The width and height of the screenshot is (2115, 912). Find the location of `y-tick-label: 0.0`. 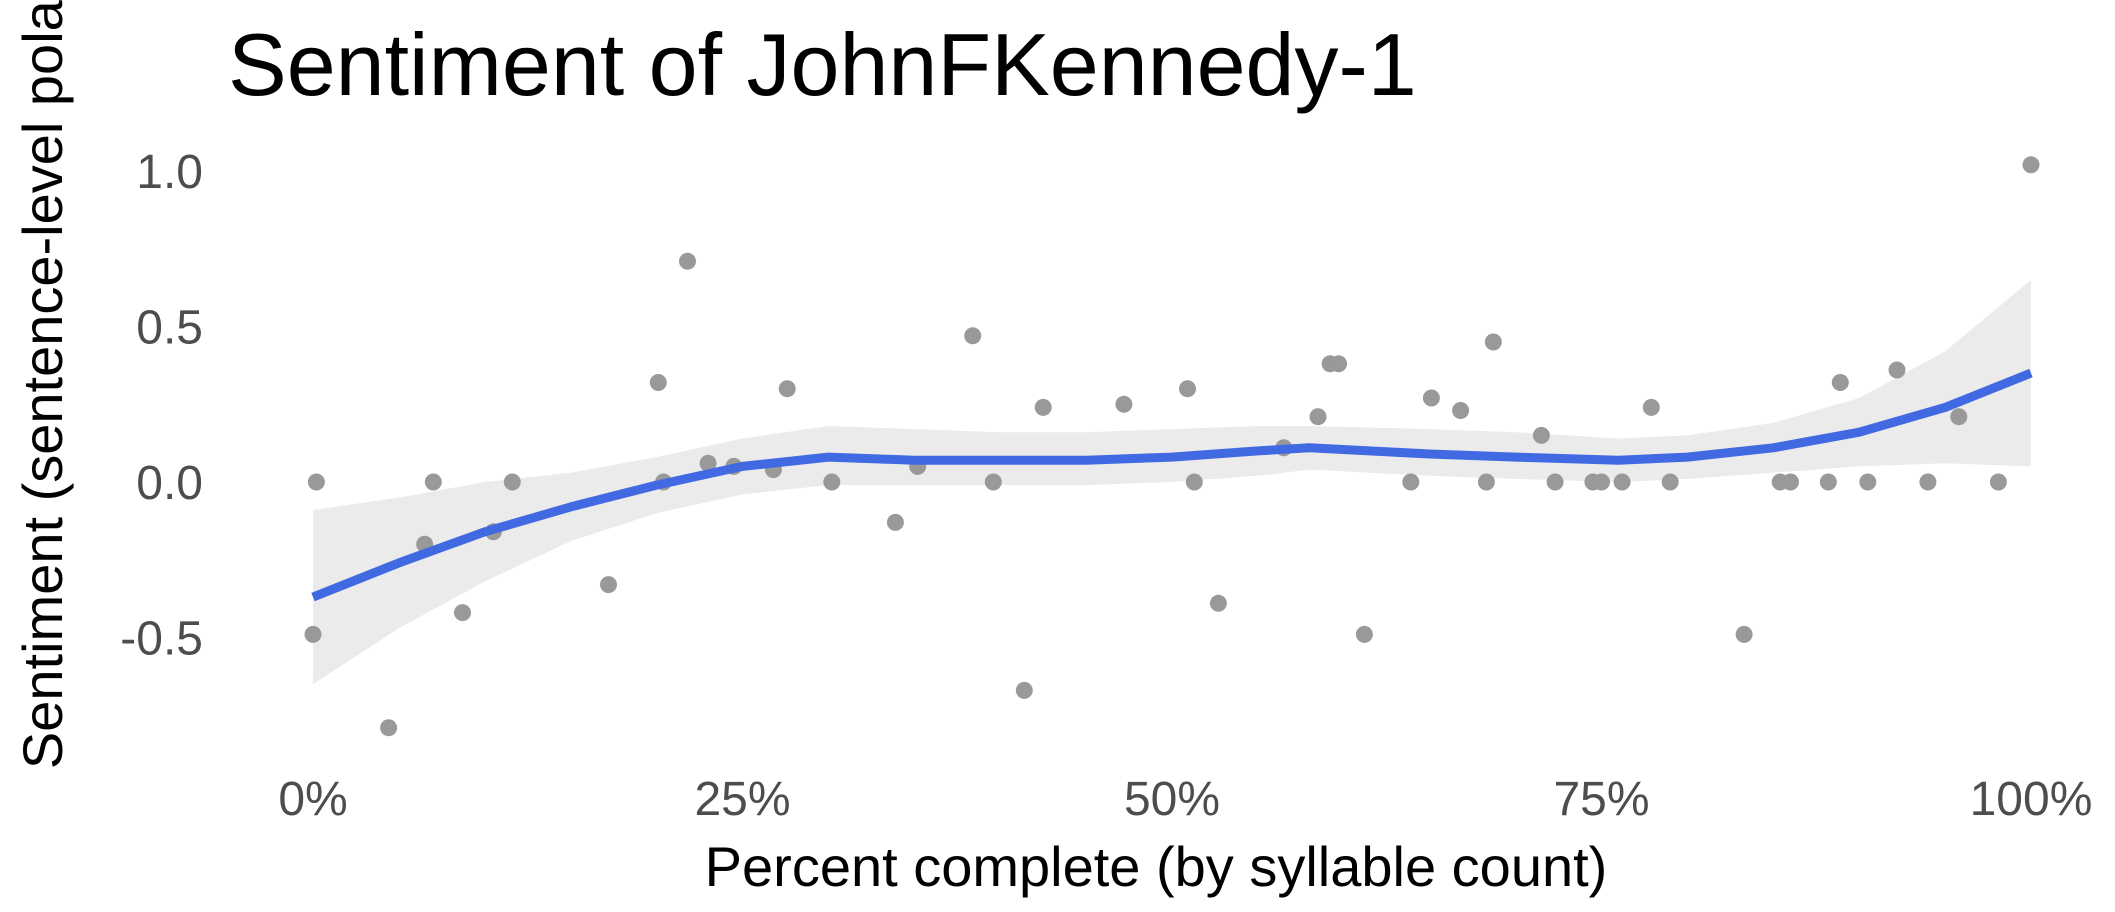

y-tick-label: 0.0 is located at coordinates (169, 483).